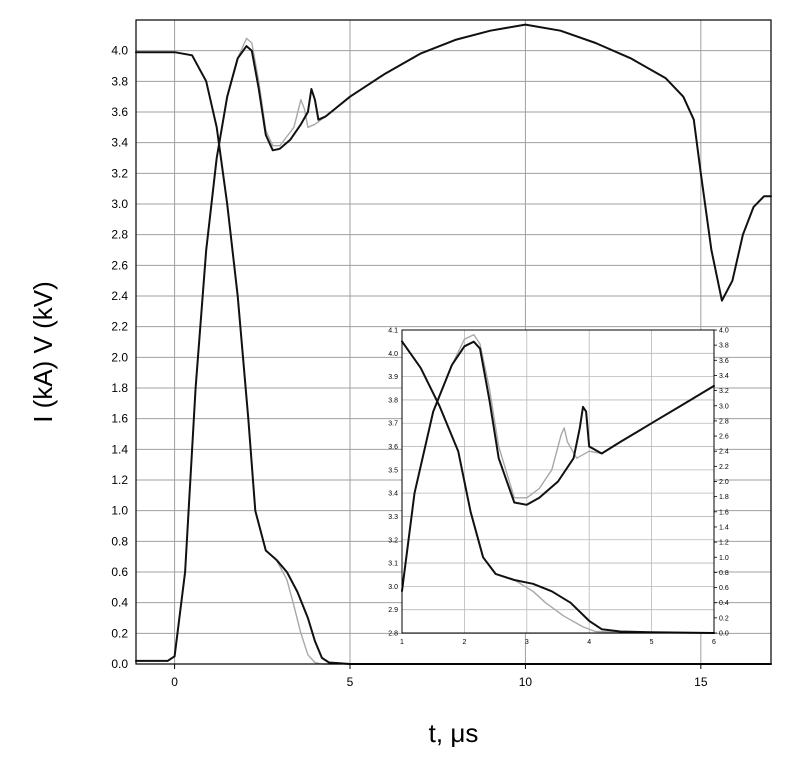  What do you see at coordinates (119, 480) in the screenshot?
I see `main-y-tick-label: 1.2` at bounding box center [119, 480].